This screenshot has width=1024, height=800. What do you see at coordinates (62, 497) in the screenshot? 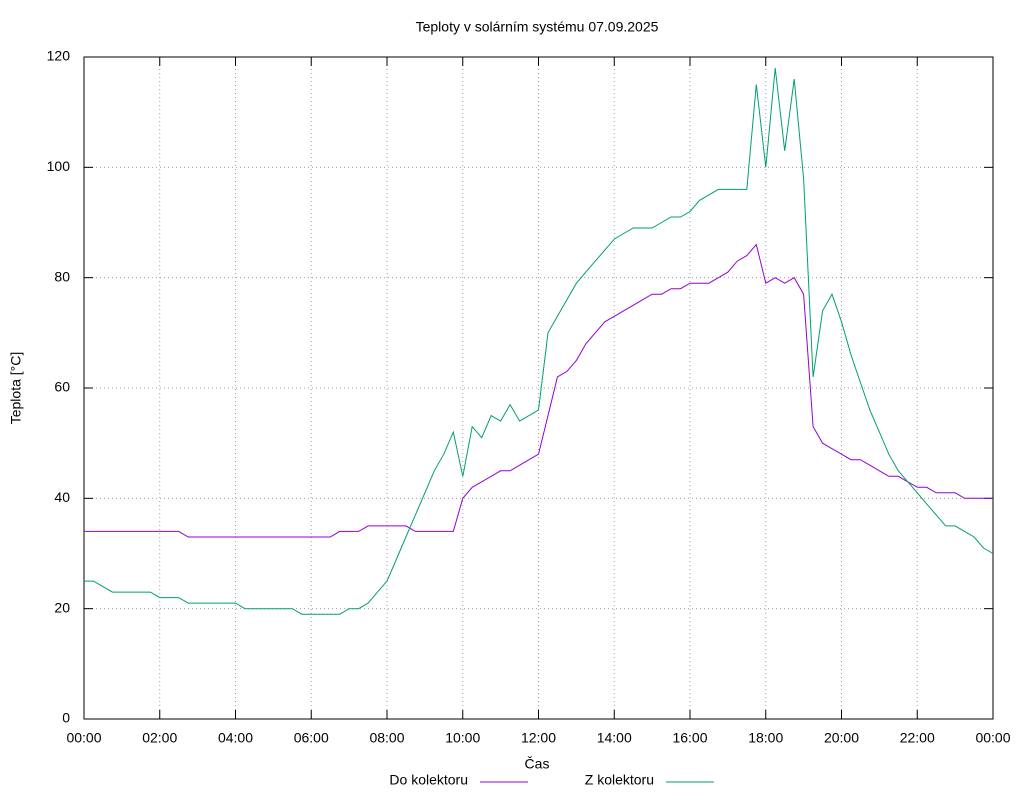
I see `y-tick-label: 40` at bounding box center [62, 497].